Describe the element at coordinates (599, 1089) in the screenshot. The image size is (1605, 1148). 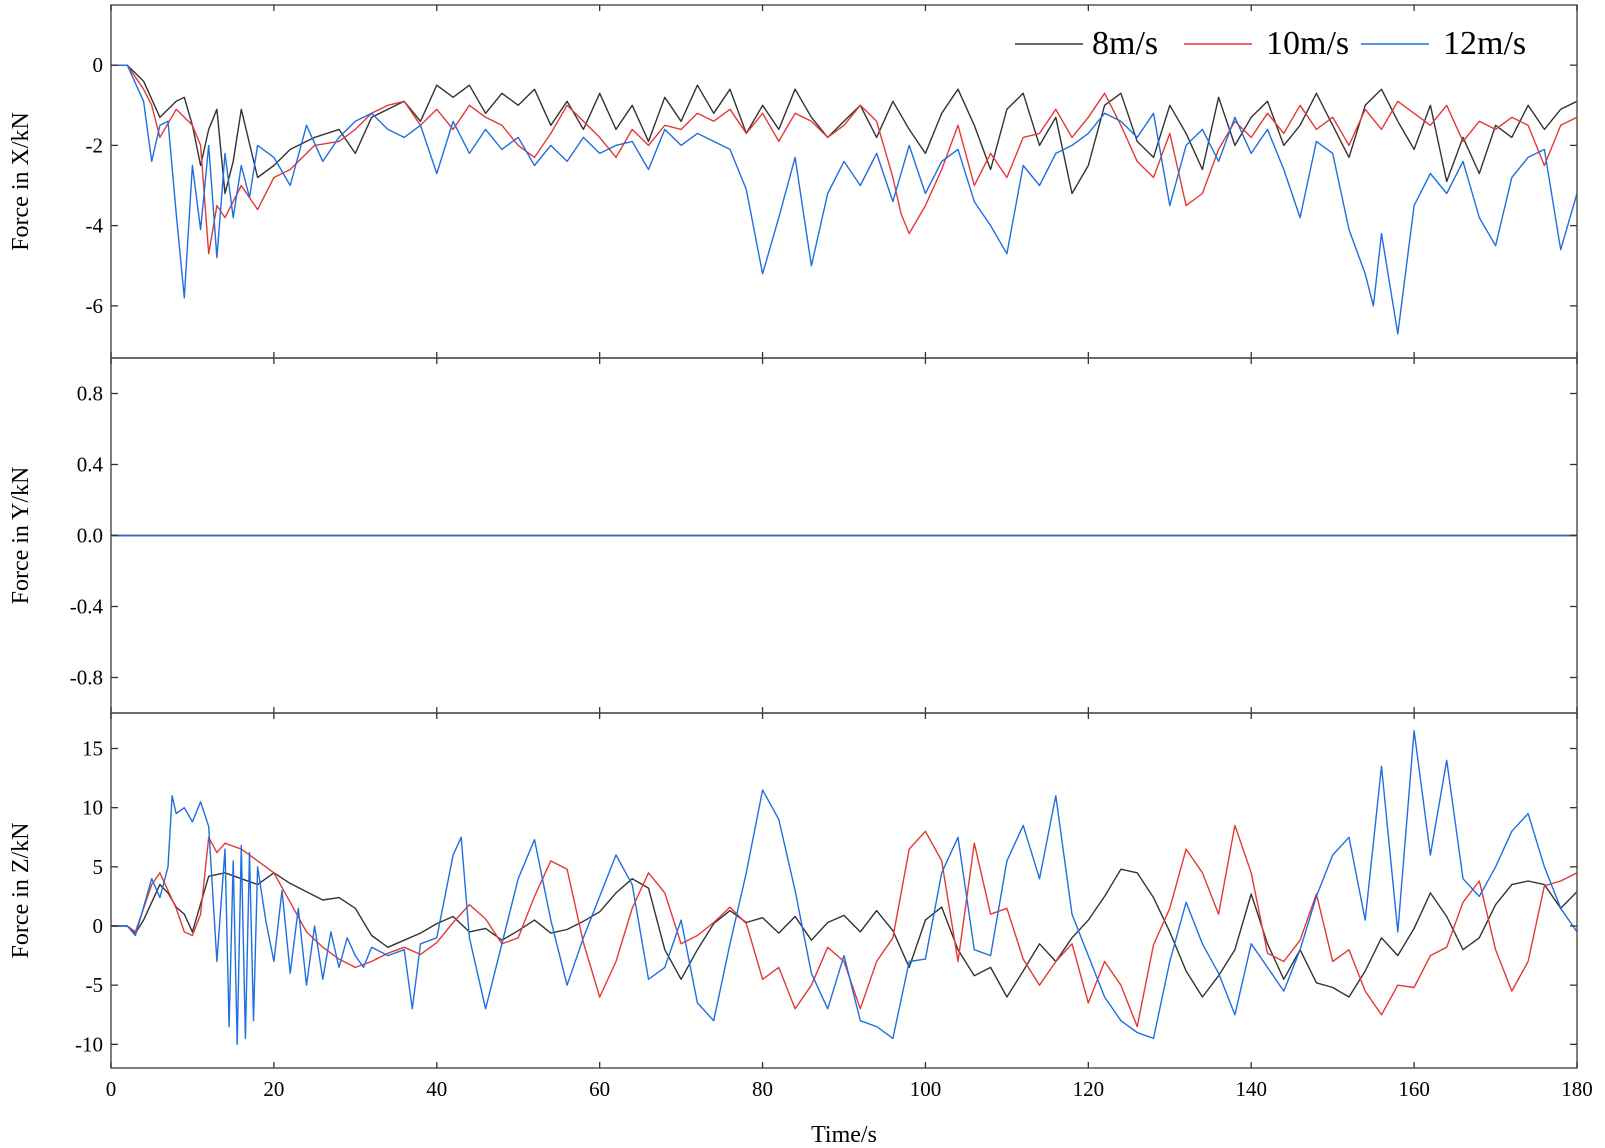
I see `x-tick-label: 60` at that location.